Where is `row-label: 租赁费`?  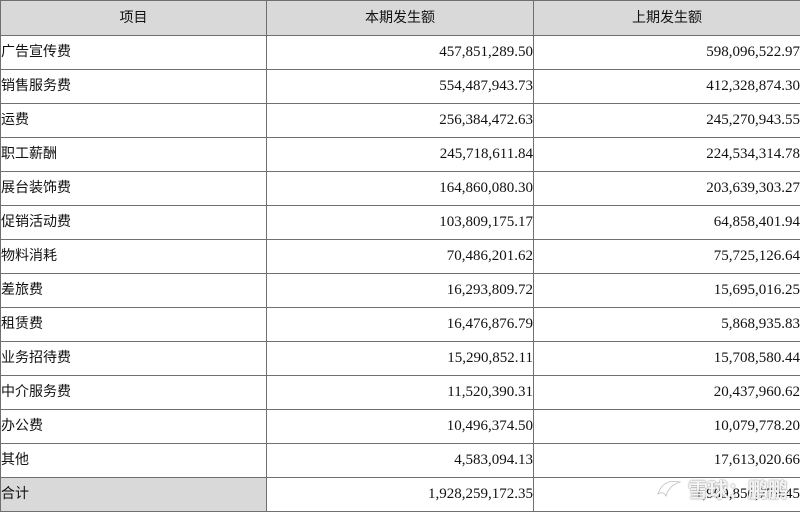 row-label: 租赁费 is located at coordinates (134, 325).